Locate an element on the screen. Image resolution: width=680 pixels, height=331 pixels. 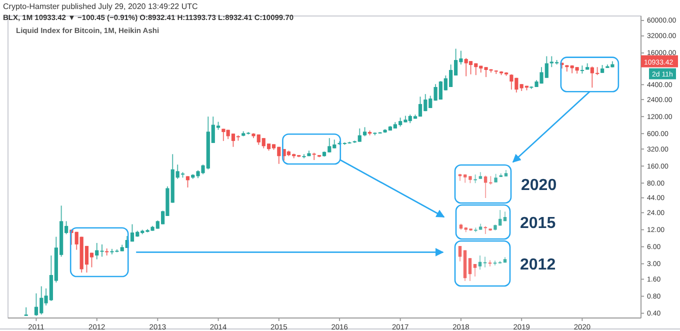
annotation: 2020 is located at coordinates (539, 185).